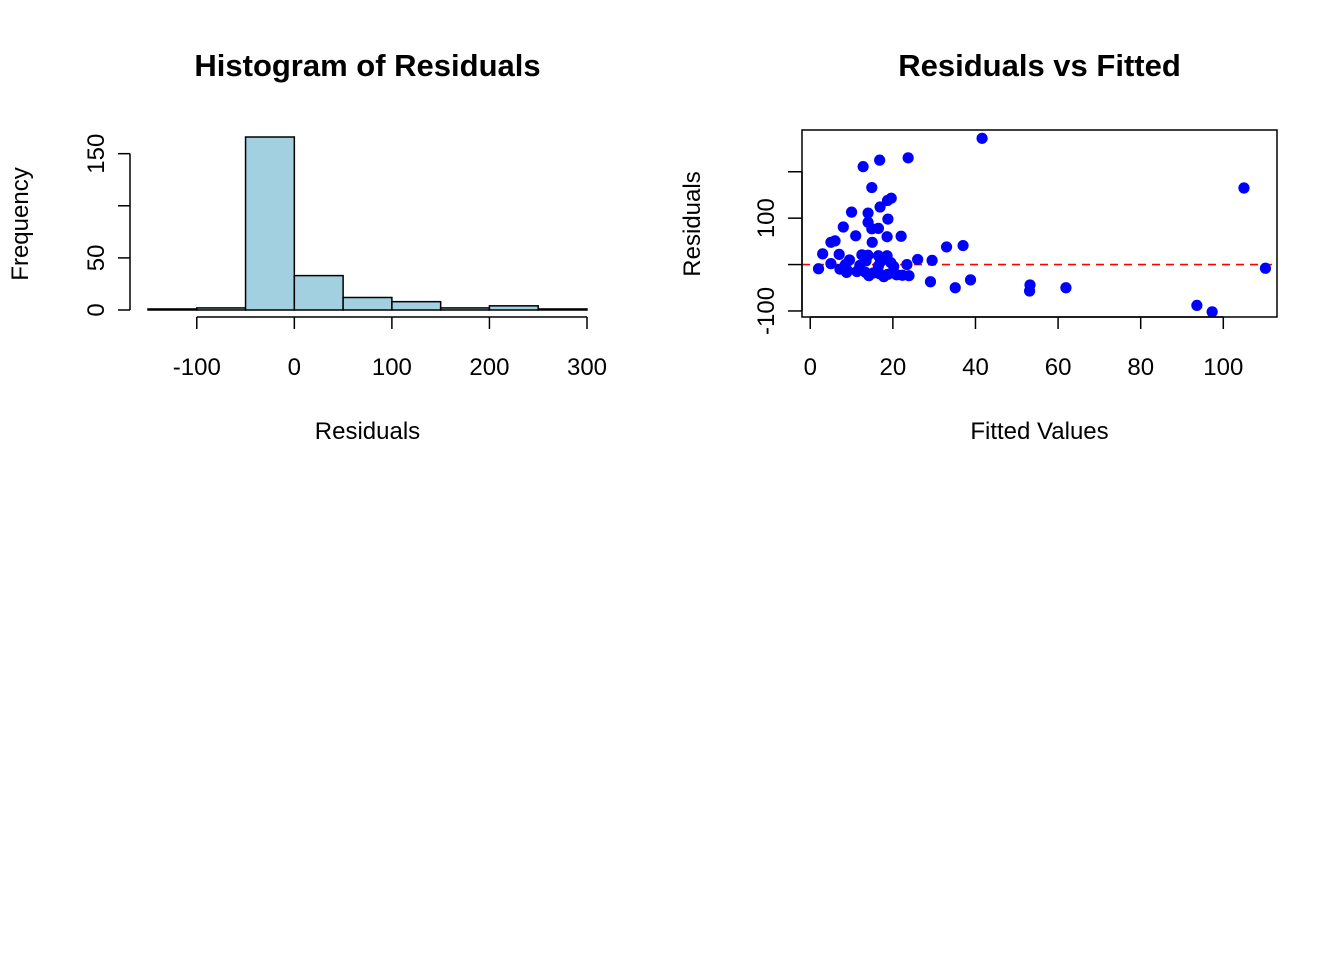 The height and width of the screenshot is (960, 1344). What do you see at coordinates (1039, 65) in the screenshot?
I see `scatter-title: Residuals vs Fitted` at bounding box center [1039, 65].